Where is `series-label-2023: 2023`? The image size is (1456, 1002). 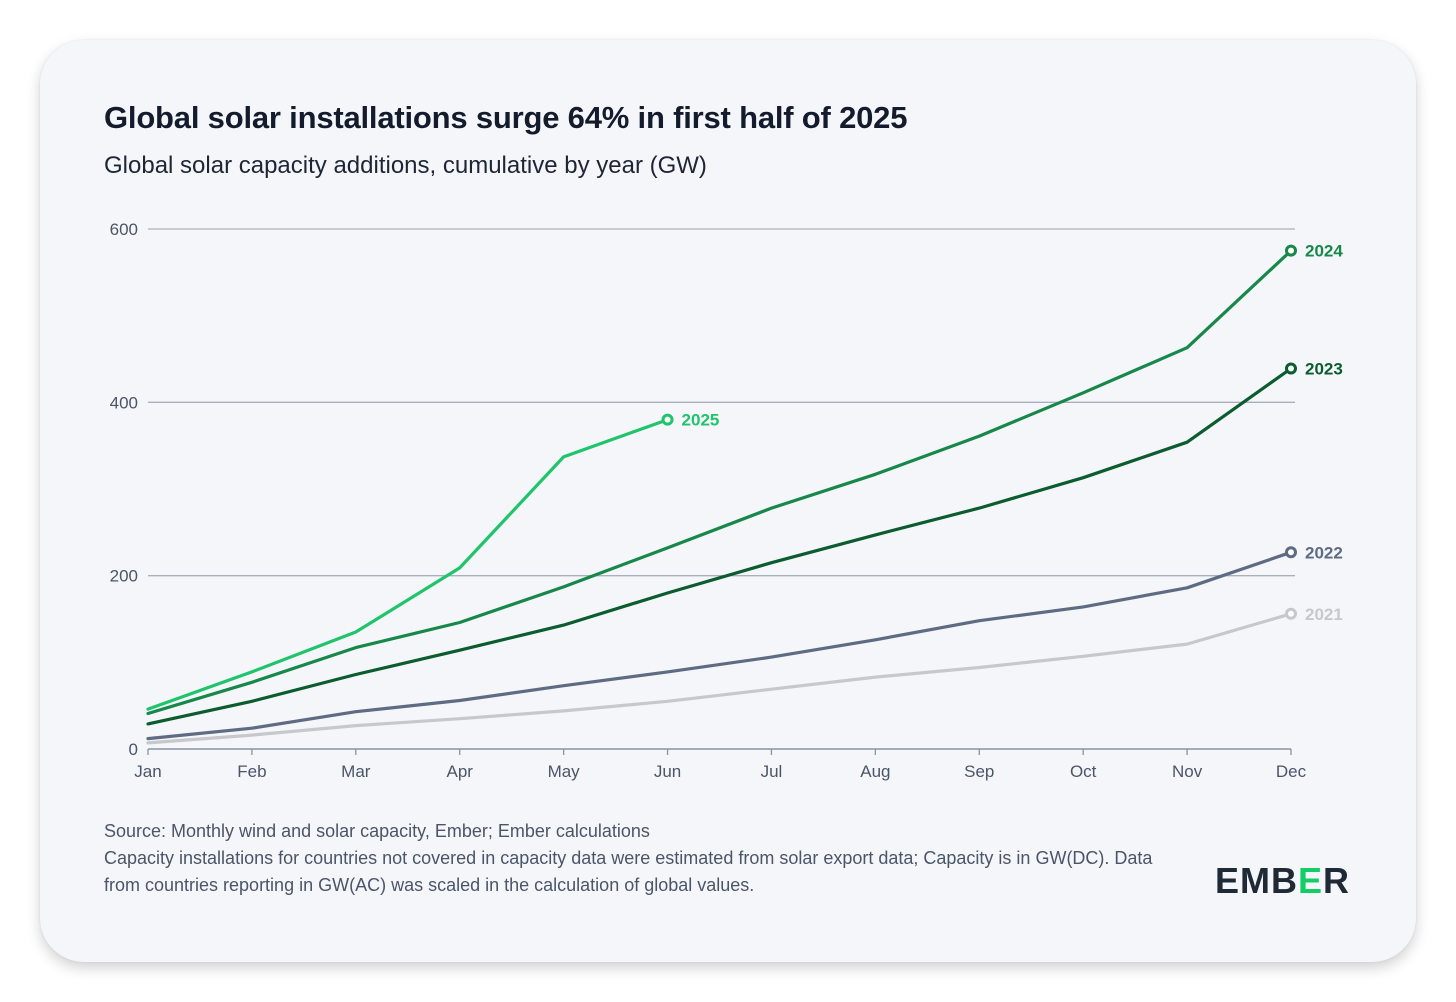 series-label-2023: 2023 is located at coordinates (1324, 369).